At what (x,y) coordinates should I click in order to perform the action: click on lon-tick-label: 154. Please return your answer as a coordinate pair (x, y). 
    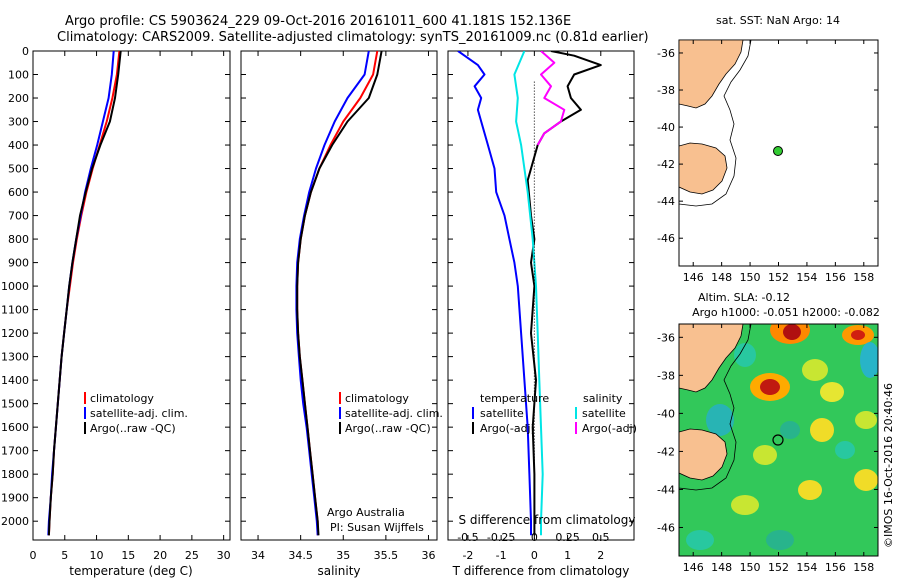
    Looking at the image, I should click on (806, 277).